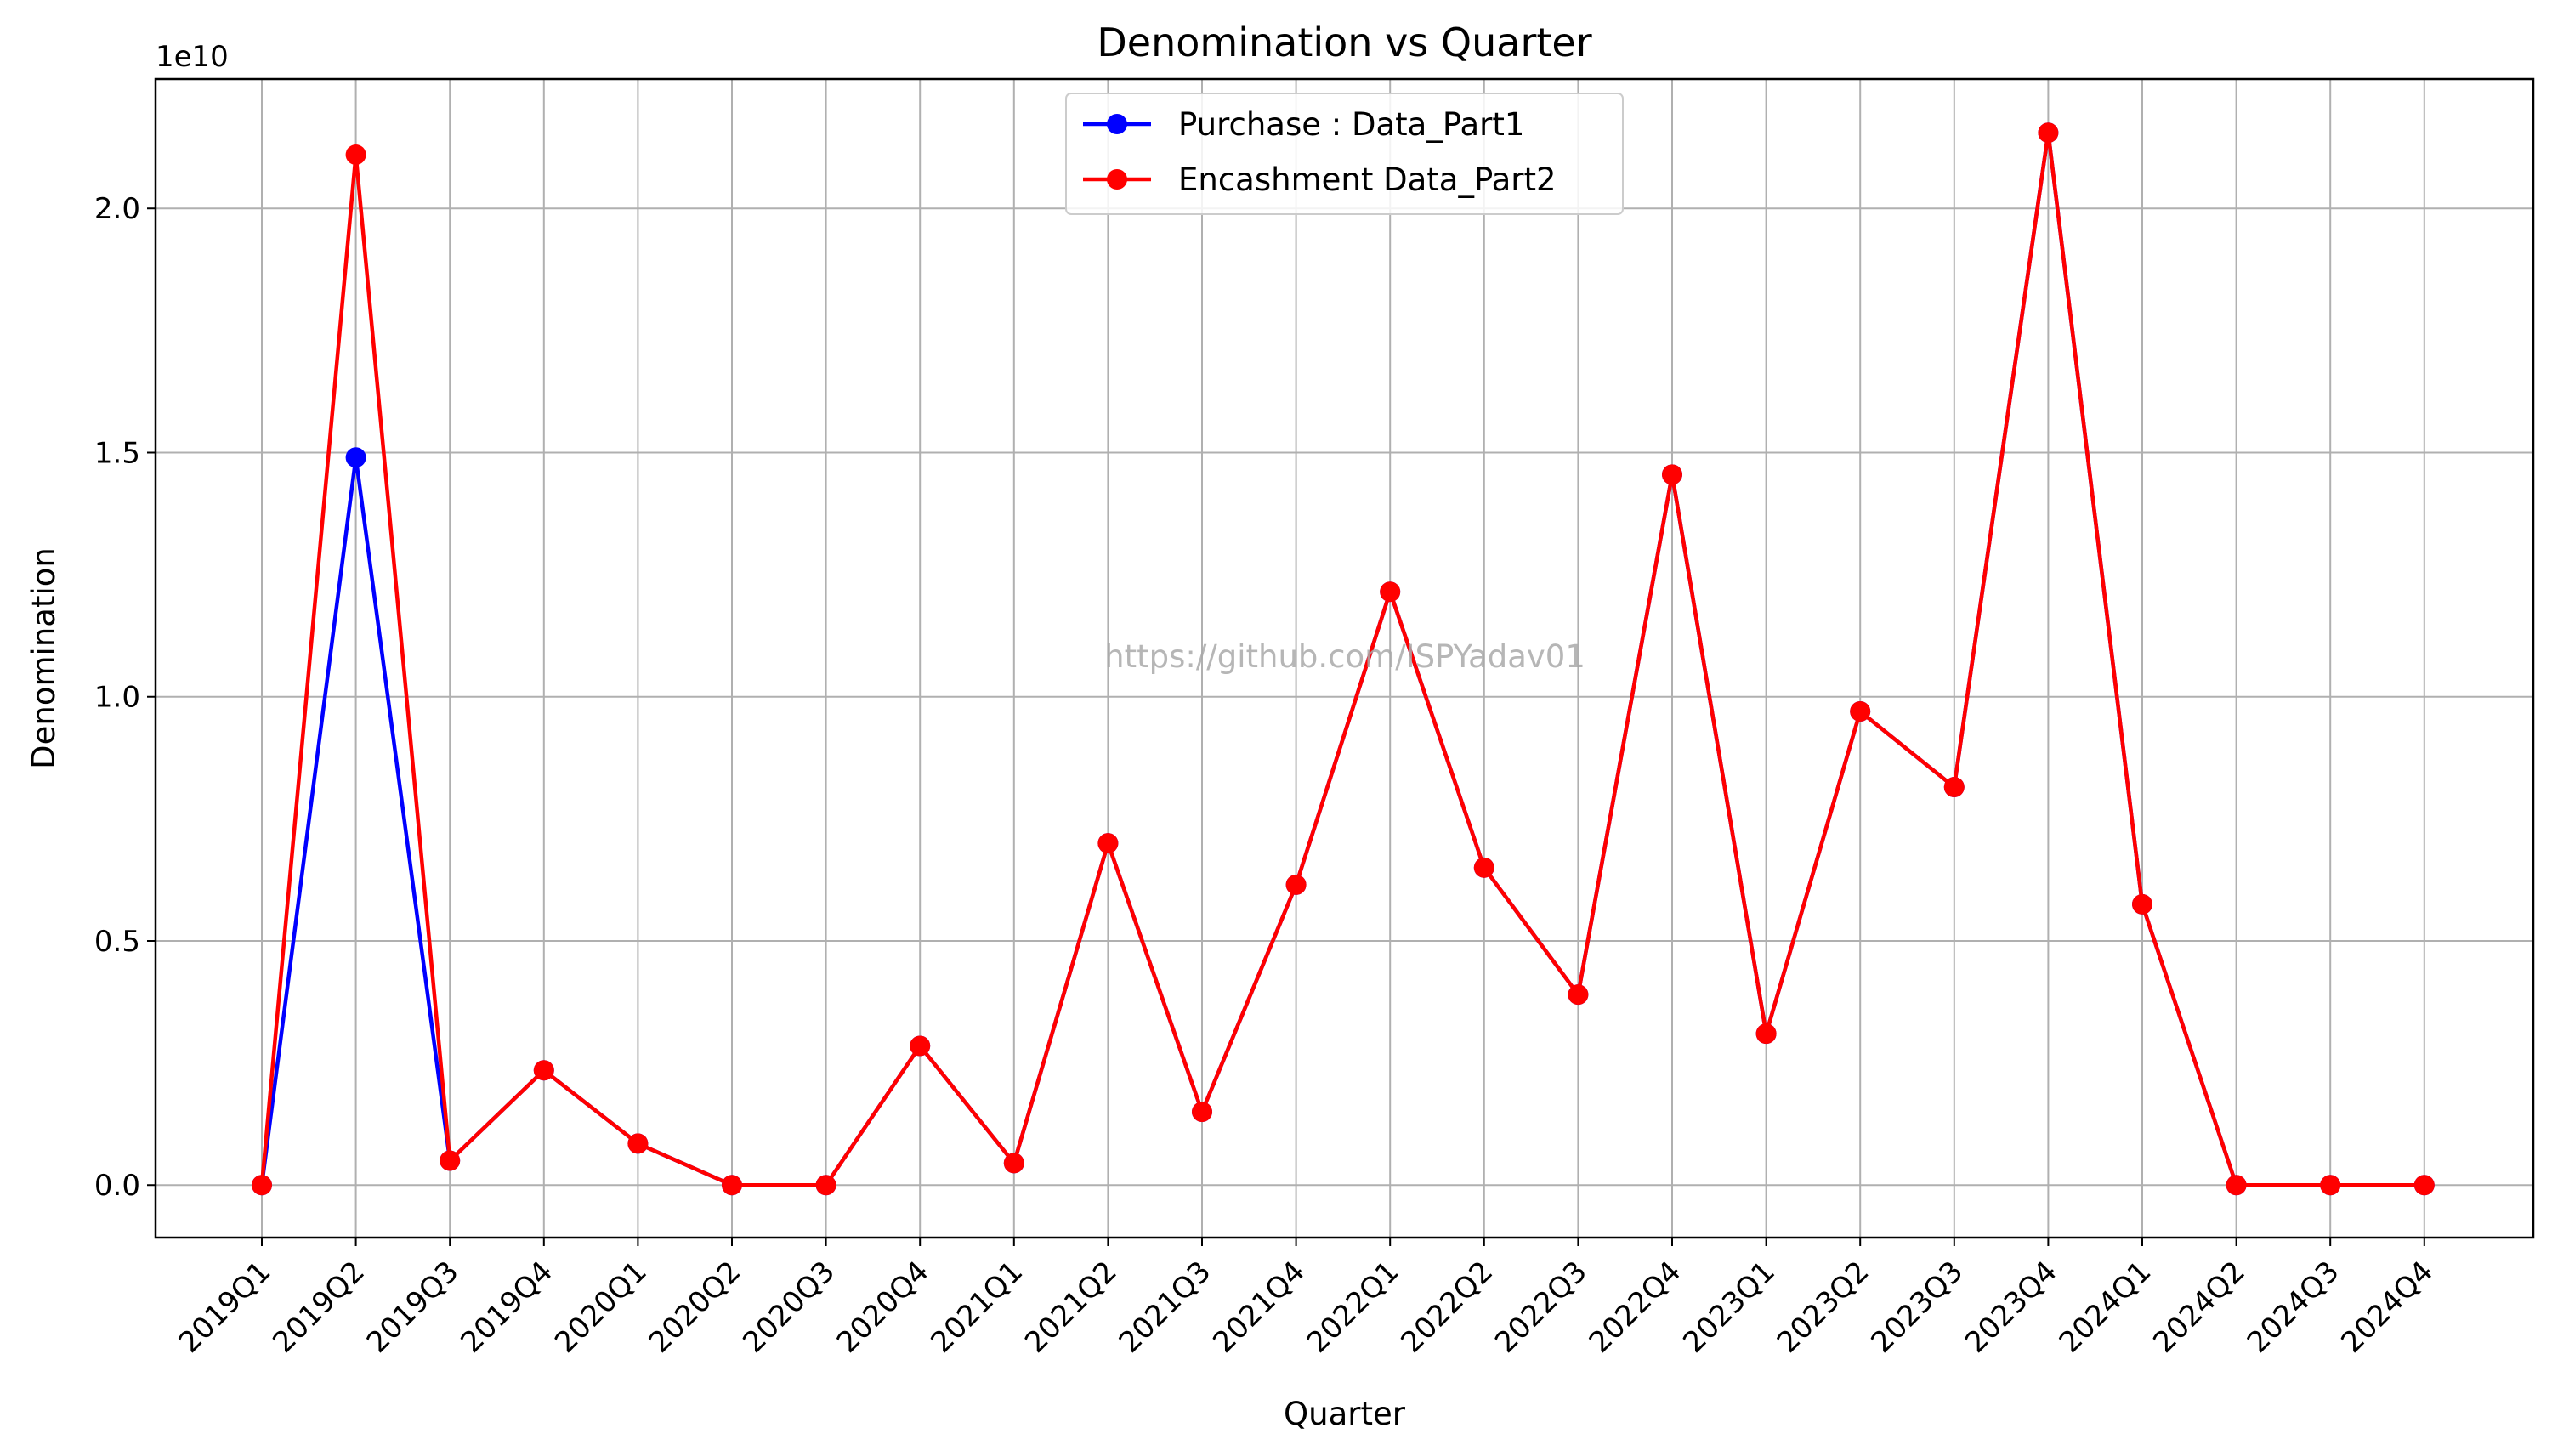  I want to click on chart-title: Denomination vs Quarter, so click(1344, 42).